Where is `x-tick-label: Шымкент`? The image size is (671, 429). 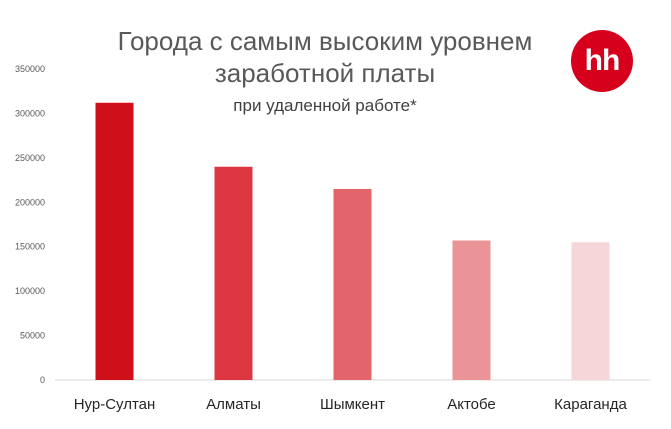
x-tick-label: Шымкент is located at coordinates (352, 404).